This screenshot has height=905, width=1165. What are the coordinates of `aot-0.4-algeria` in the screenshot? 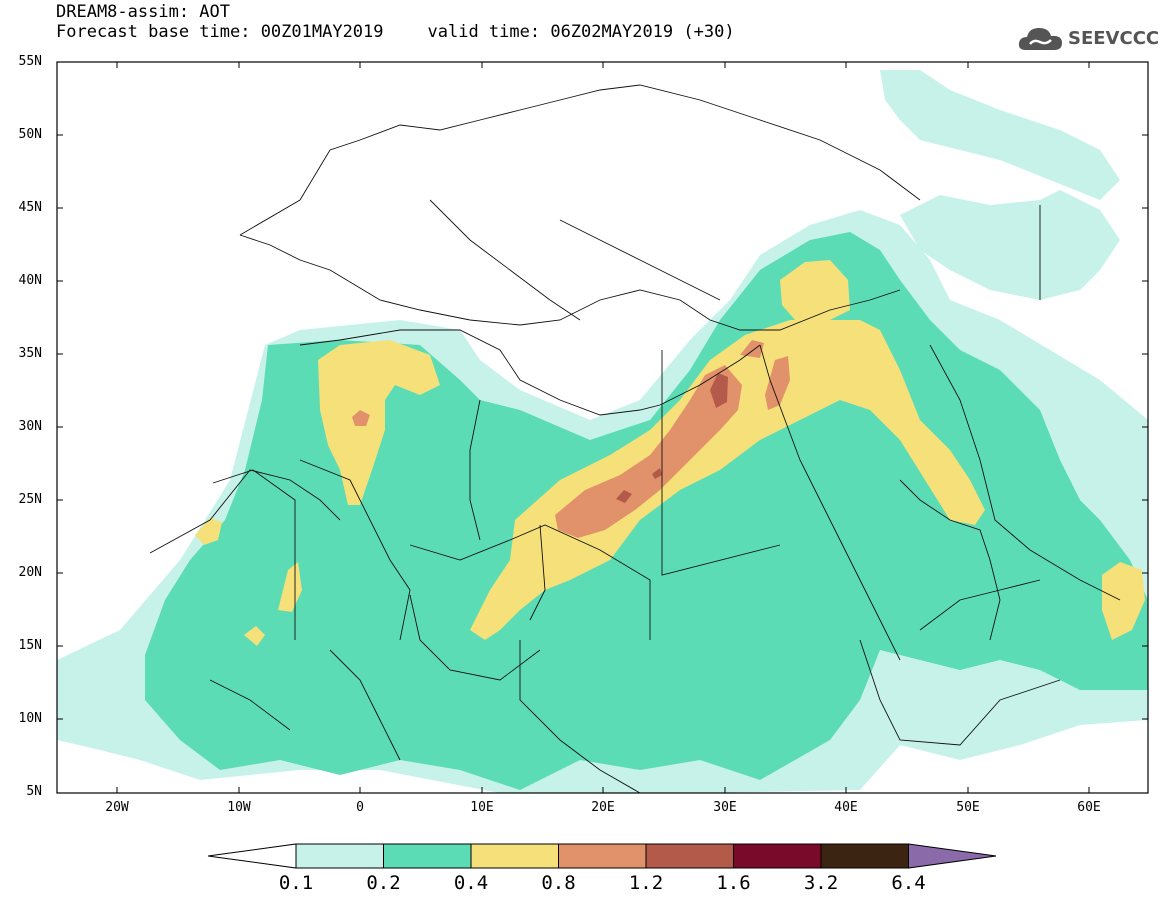 It's located at (379, 422).